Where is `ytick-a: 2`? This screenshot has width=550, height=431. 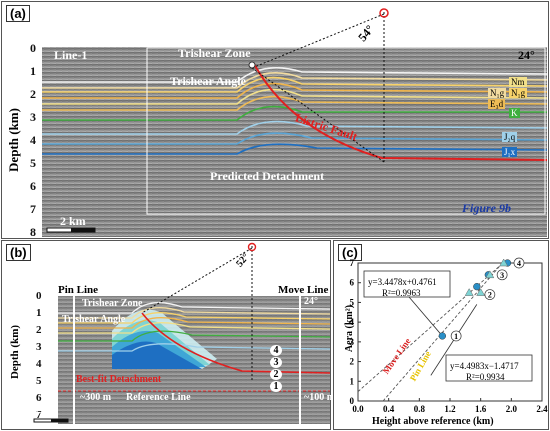
ytick-a: 2 is located at coordinates (33, 94).